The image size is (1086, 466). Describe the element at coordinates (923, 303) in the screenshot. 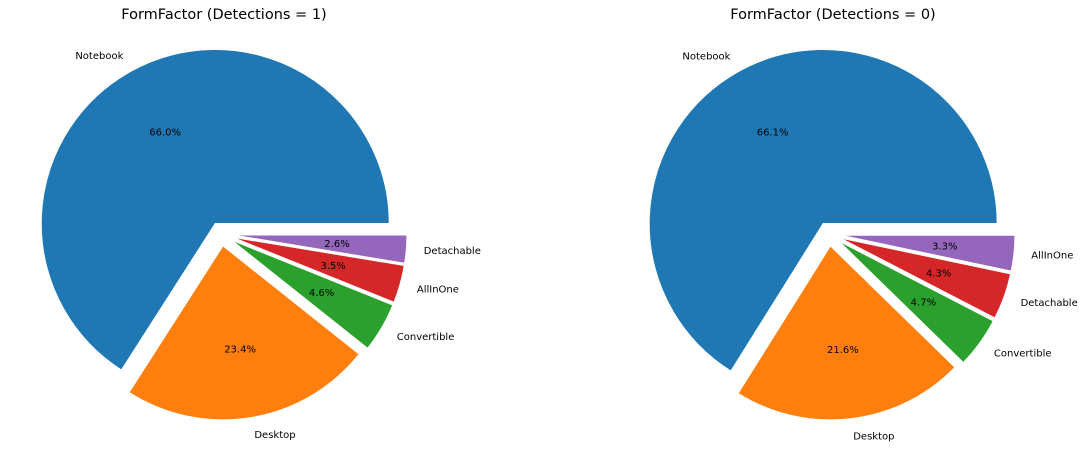

I see `slice-percent-label: 4.7%` at that location.